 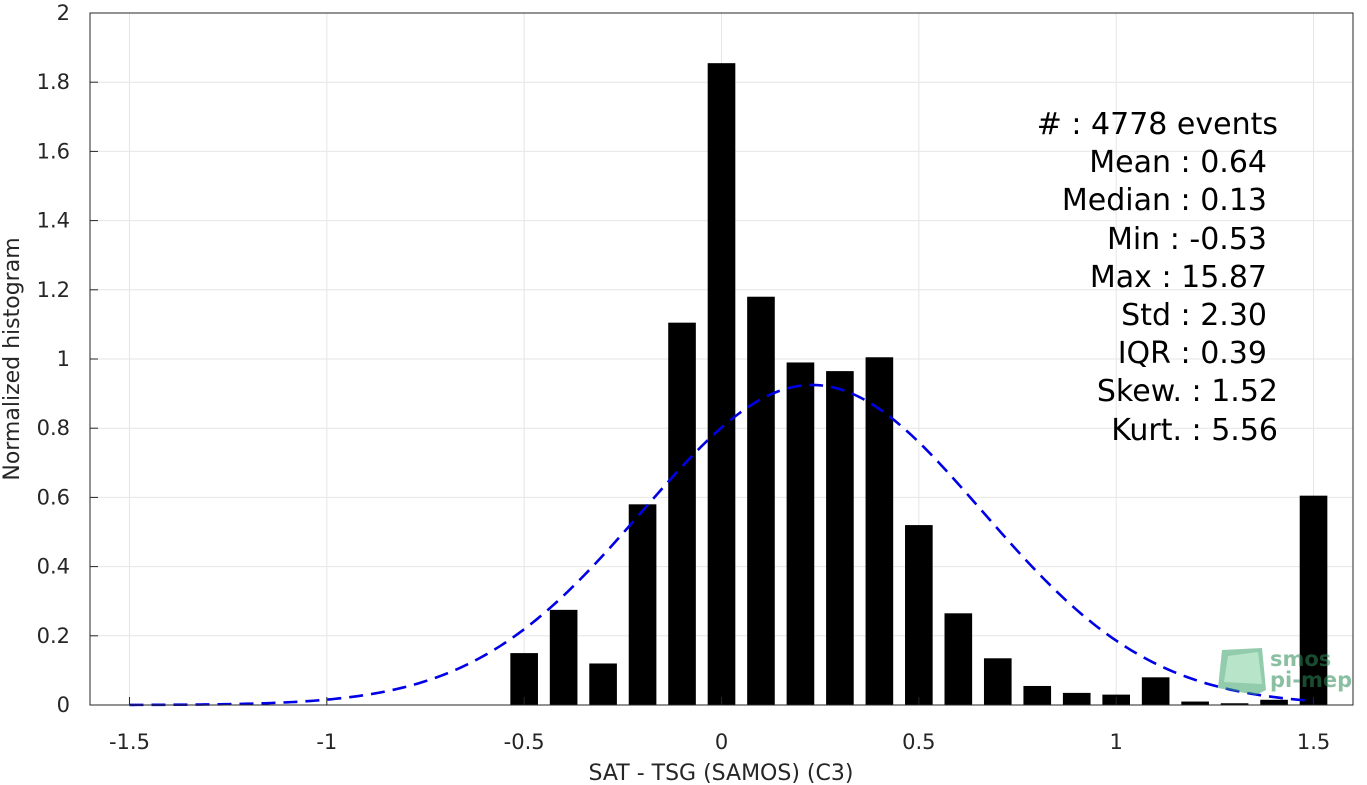 What do you see at coordinates (1313, 742) in the screenshot?
I see `x-tick-label: 1.5` at bounding box center [1313, 742].